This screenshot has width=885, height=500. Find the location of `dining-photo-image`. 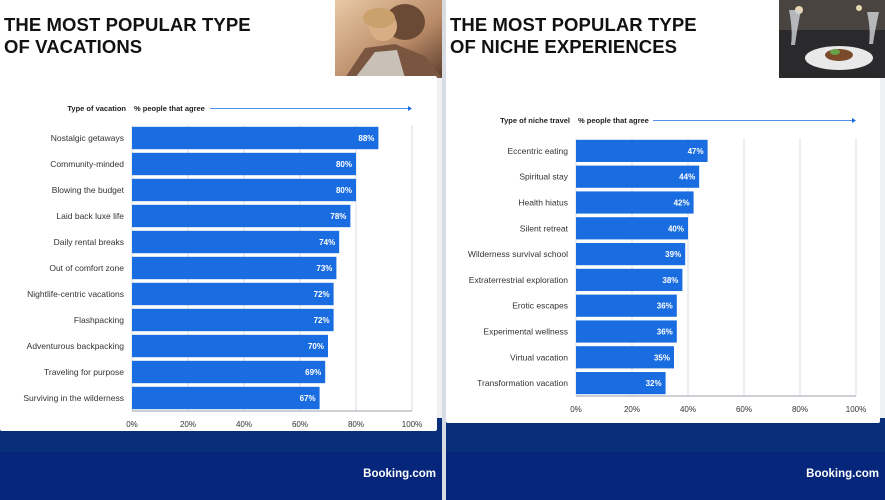

dining-photo-image is located at coordinates (832, 39).